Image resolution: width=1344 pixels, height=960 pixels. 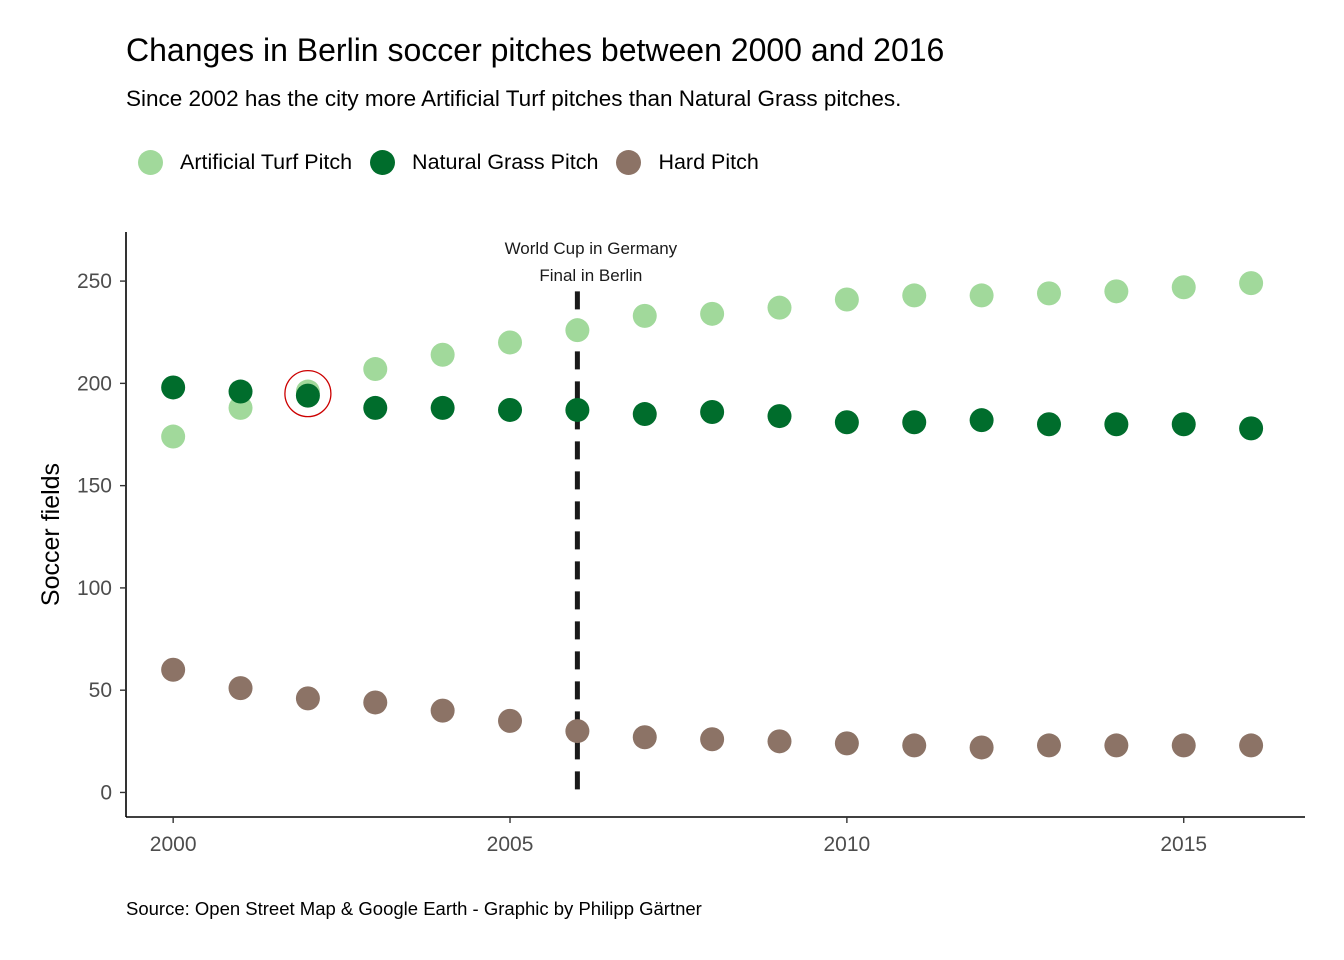 What do you see at coordinates (383, 162) in the screenshot?
I see `legend-key-natural-grass` at bounding box center [383, 162].